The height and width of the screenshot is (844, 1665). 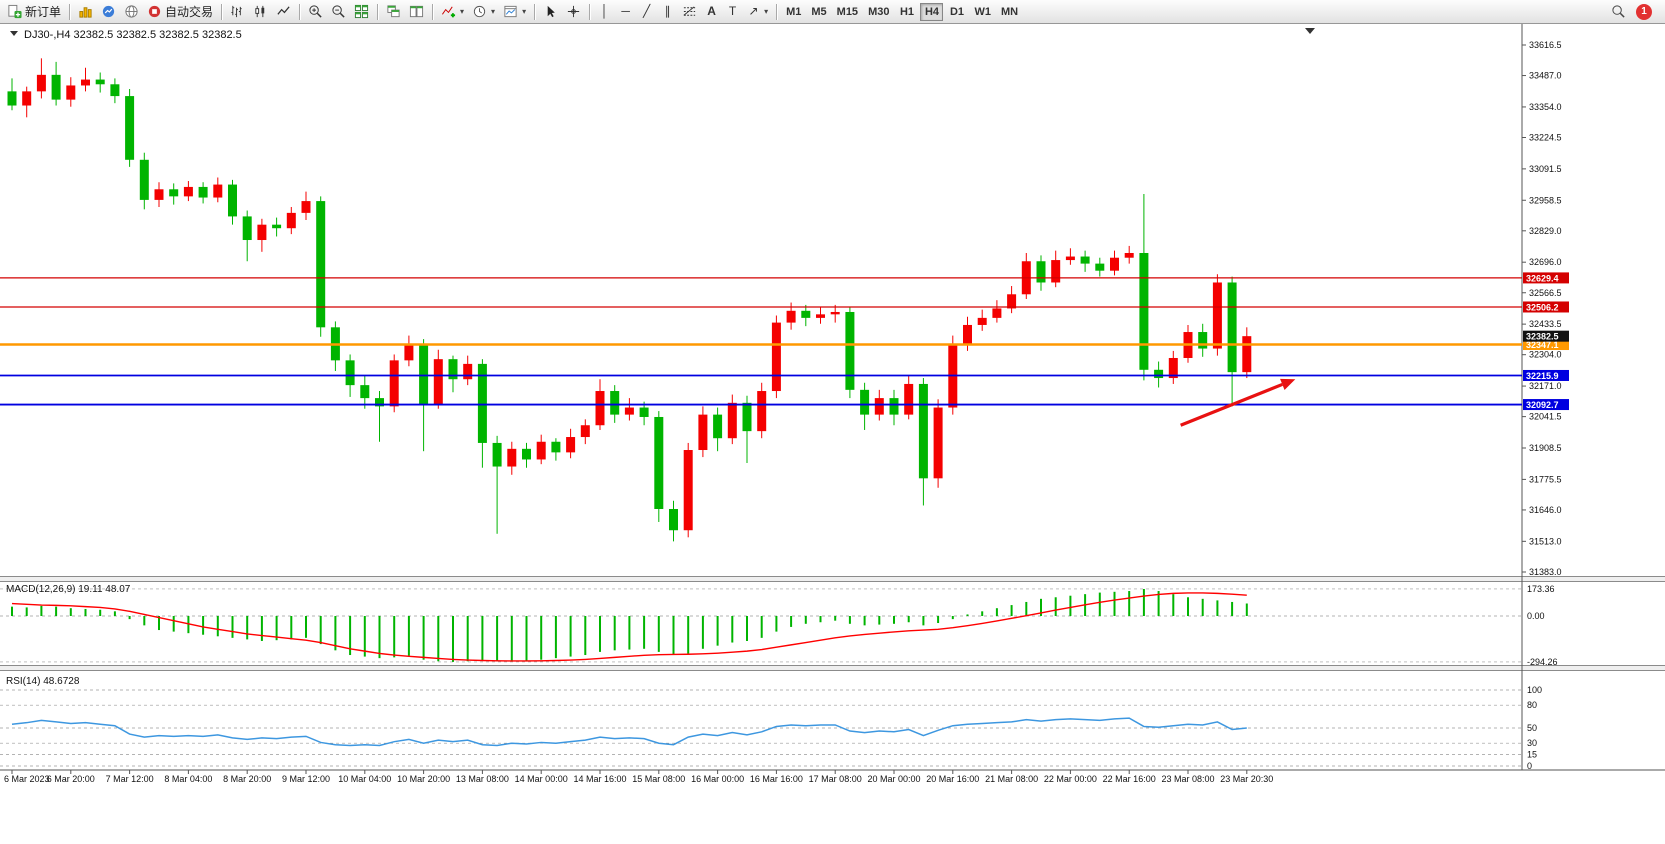 What do you see at coordinates (1545, 355) in the screenshot?
I see `price-axis-label: 32304.0` at bounding box center [1545, 355].